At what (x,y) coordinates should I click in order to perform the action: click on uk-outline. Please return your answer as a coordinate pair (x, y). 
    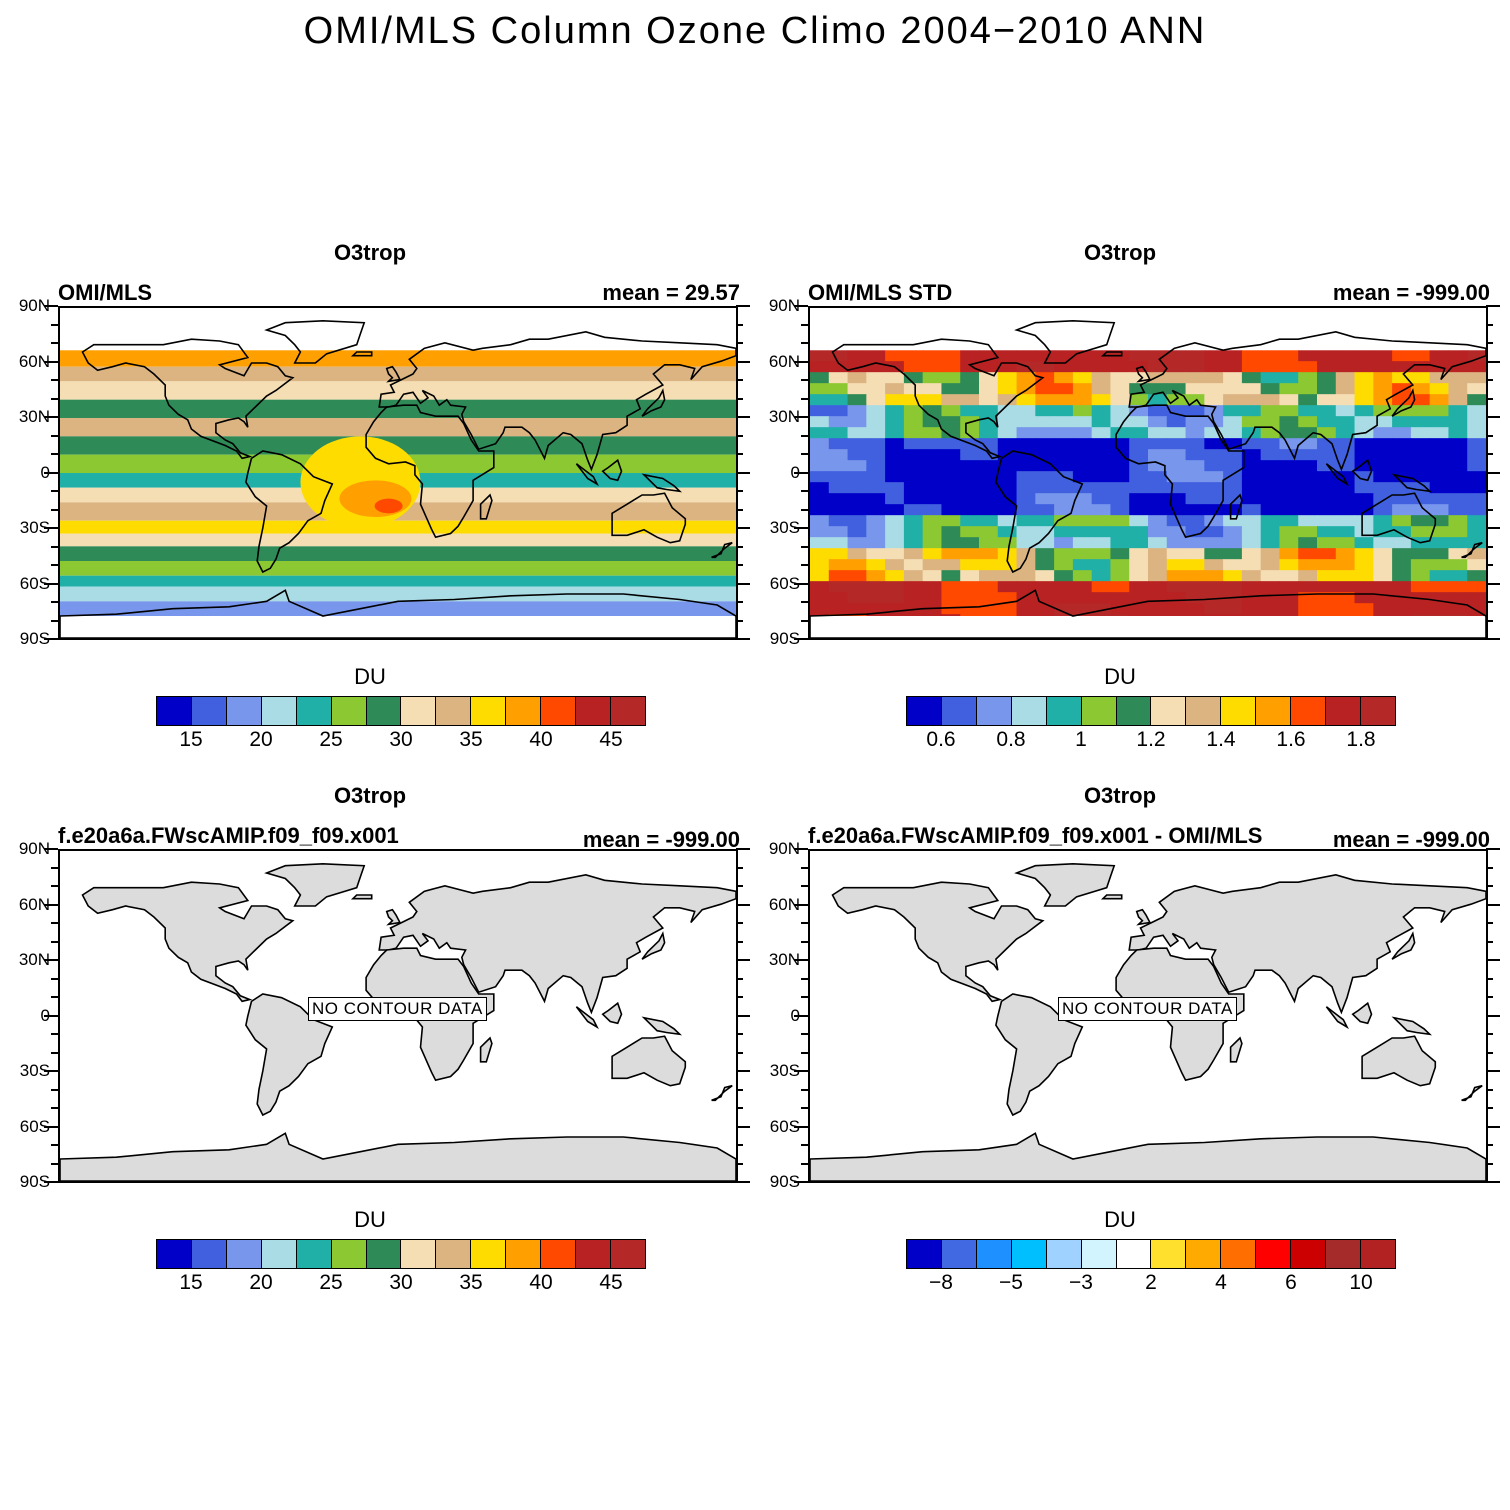
    Looking at the image, I should click on (393, 374).